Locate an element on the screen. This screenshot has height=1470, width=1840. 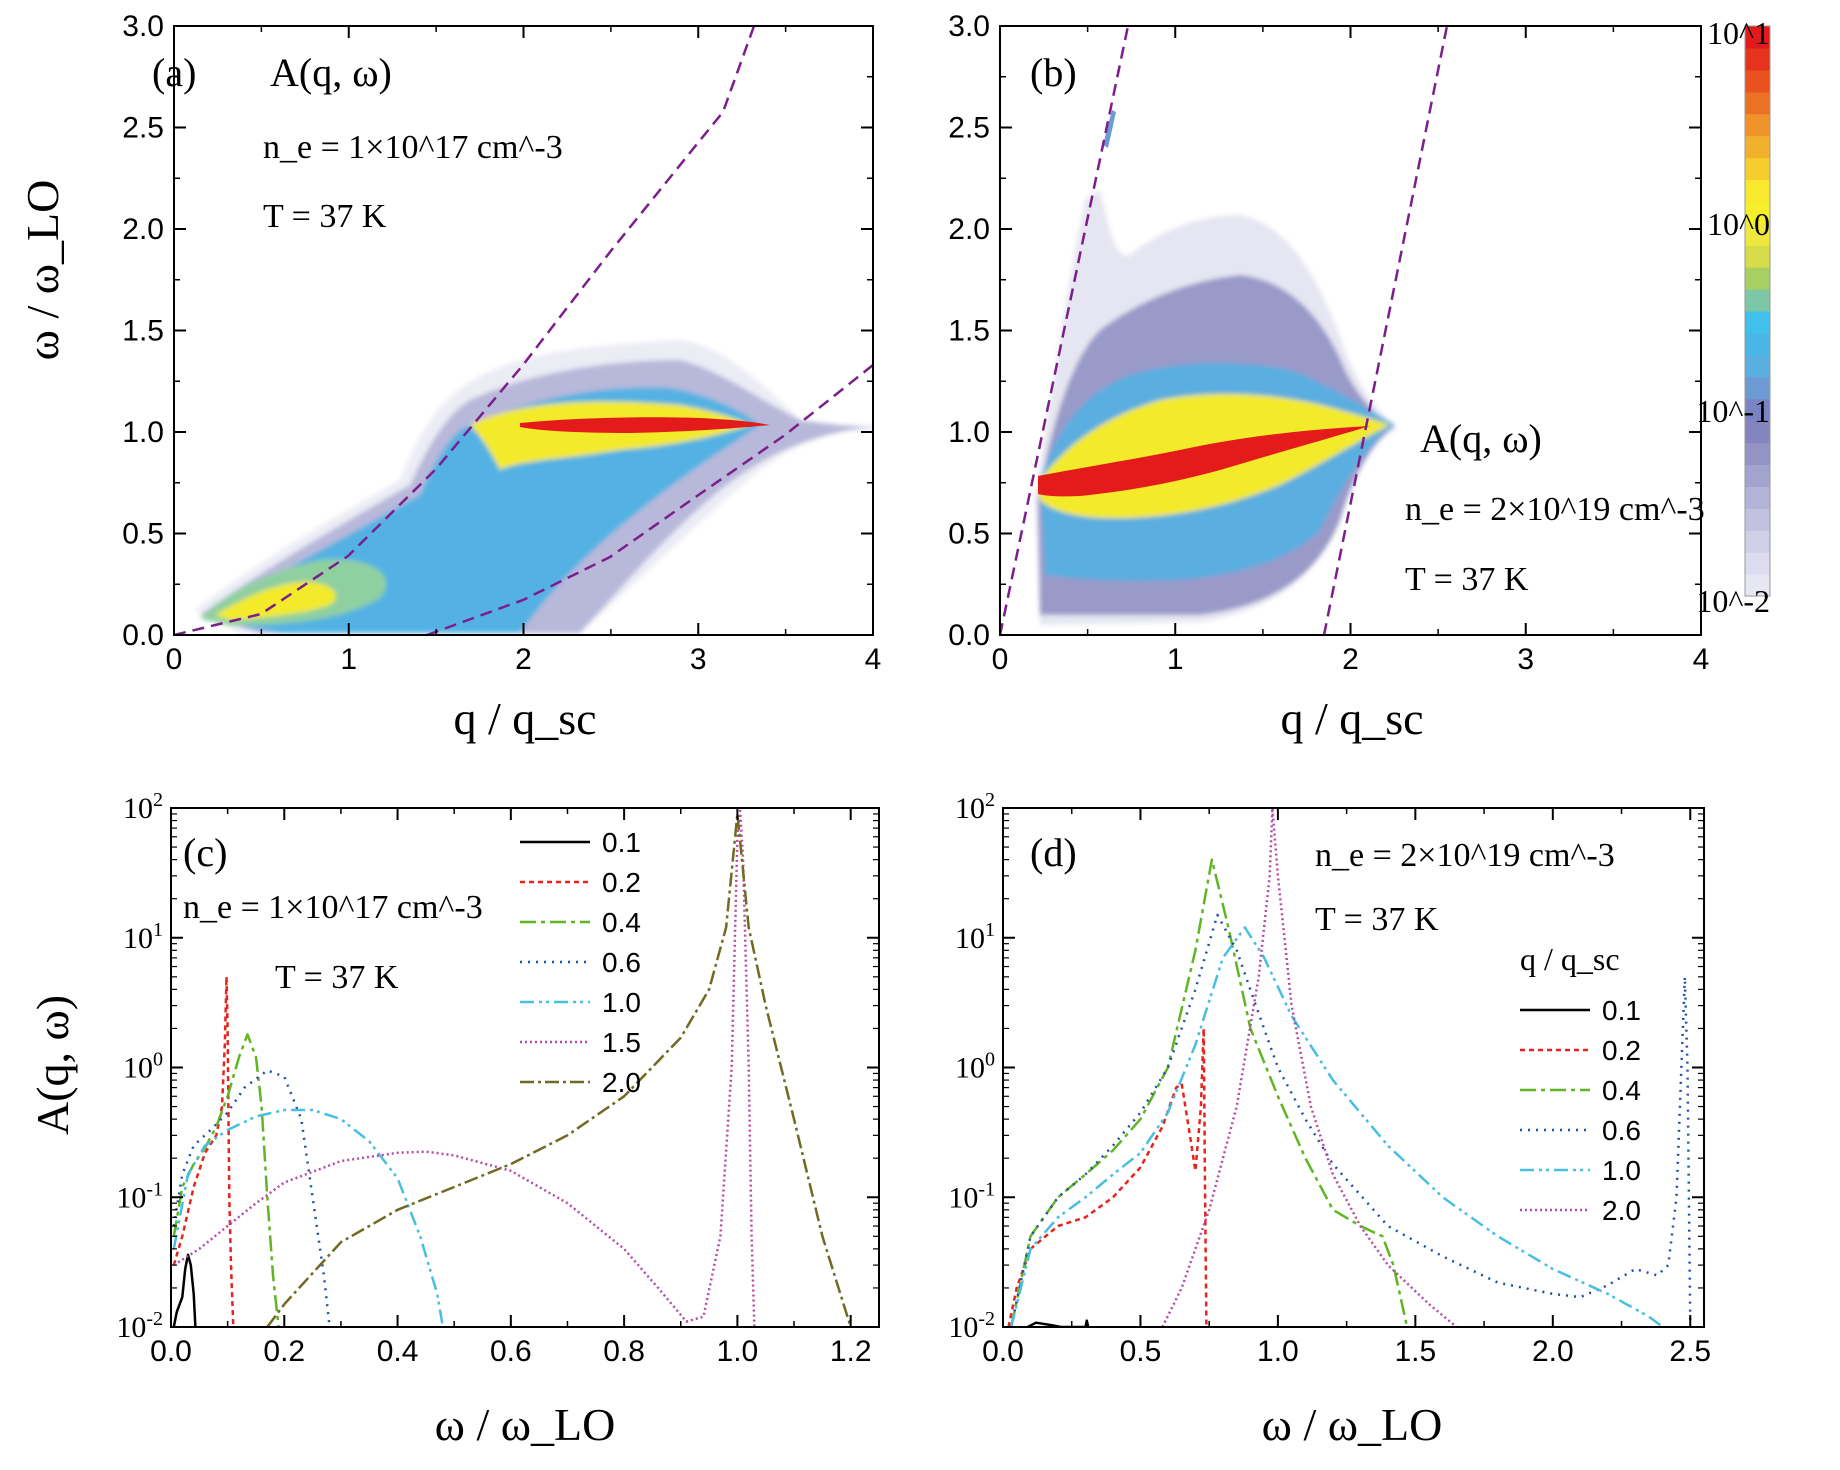
panel-a-density: n_e = 1×10^17 cm^-3 is located at coordinates (413, 147).